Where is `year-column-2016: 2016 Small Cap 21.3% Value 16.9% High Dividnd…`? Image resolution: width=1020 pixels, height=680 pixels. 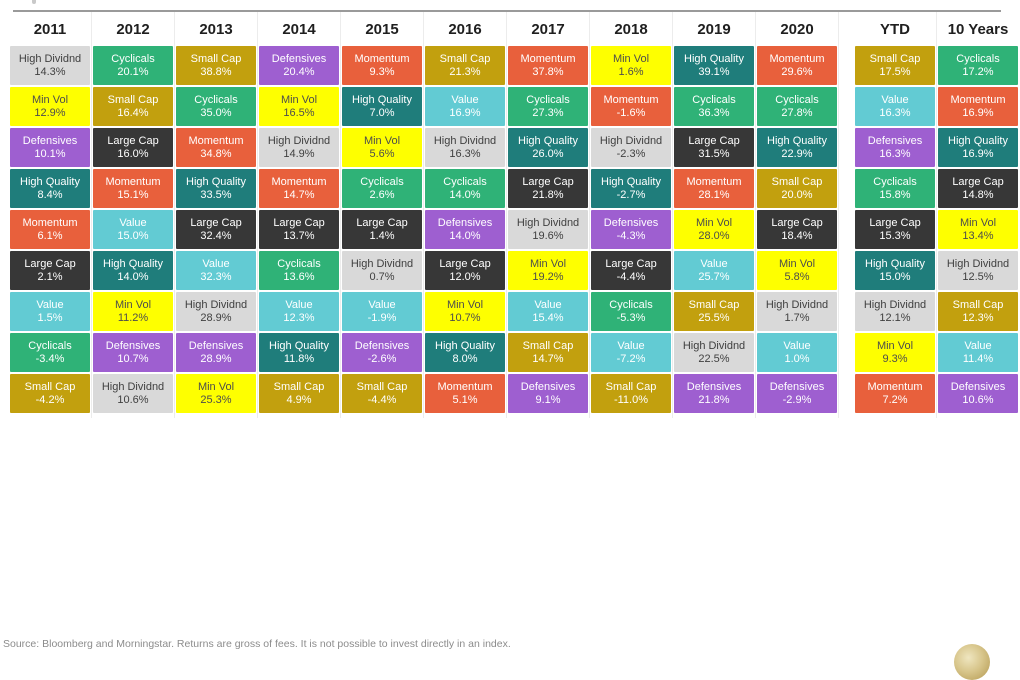
year-column-2016: 2016 Small Cap 21.3% Value 16.9% High Dividnd… is located at coordinates (466, 215).